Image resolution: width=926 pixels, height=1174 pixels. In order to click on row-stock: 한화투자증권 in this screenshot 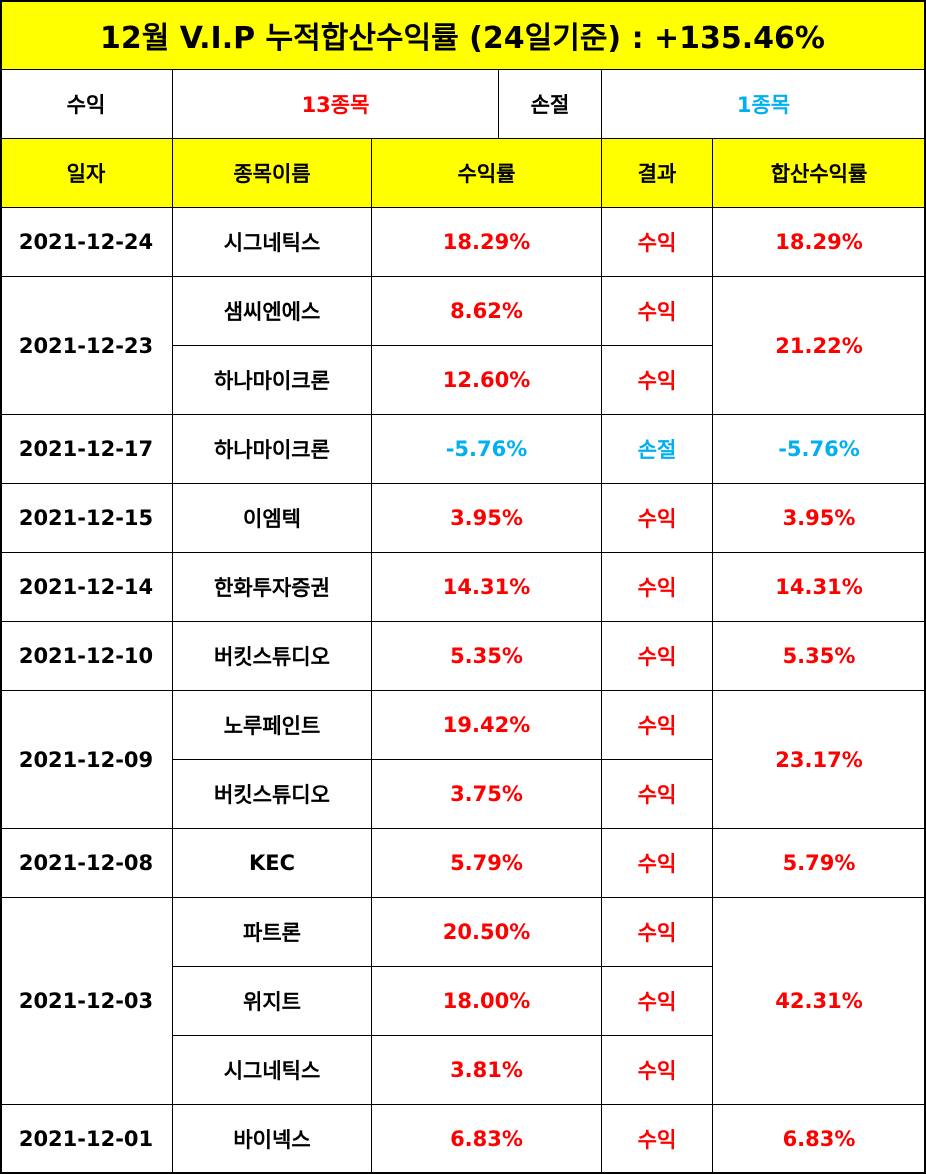, I will do `click(272, 587)`.